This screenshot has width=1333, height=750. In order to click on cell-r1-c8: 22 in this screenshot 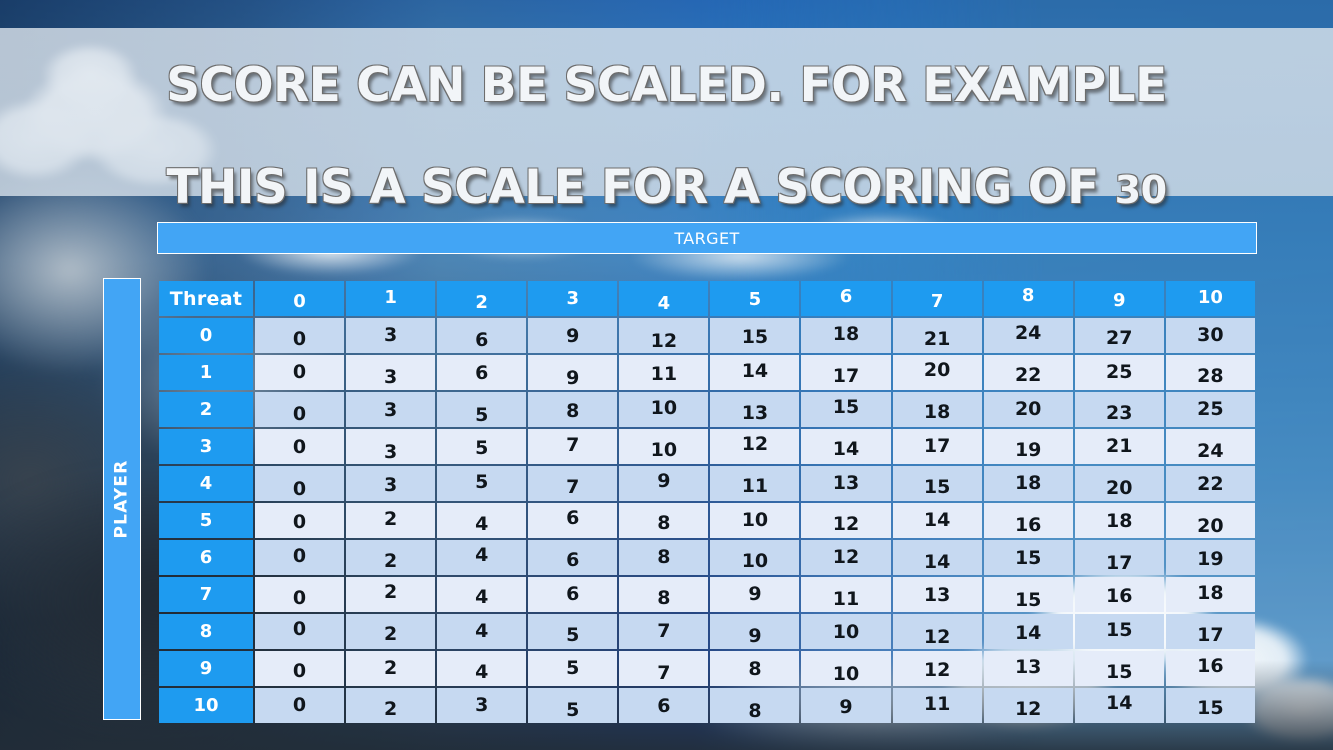, I will do `click(1028, 372)`.